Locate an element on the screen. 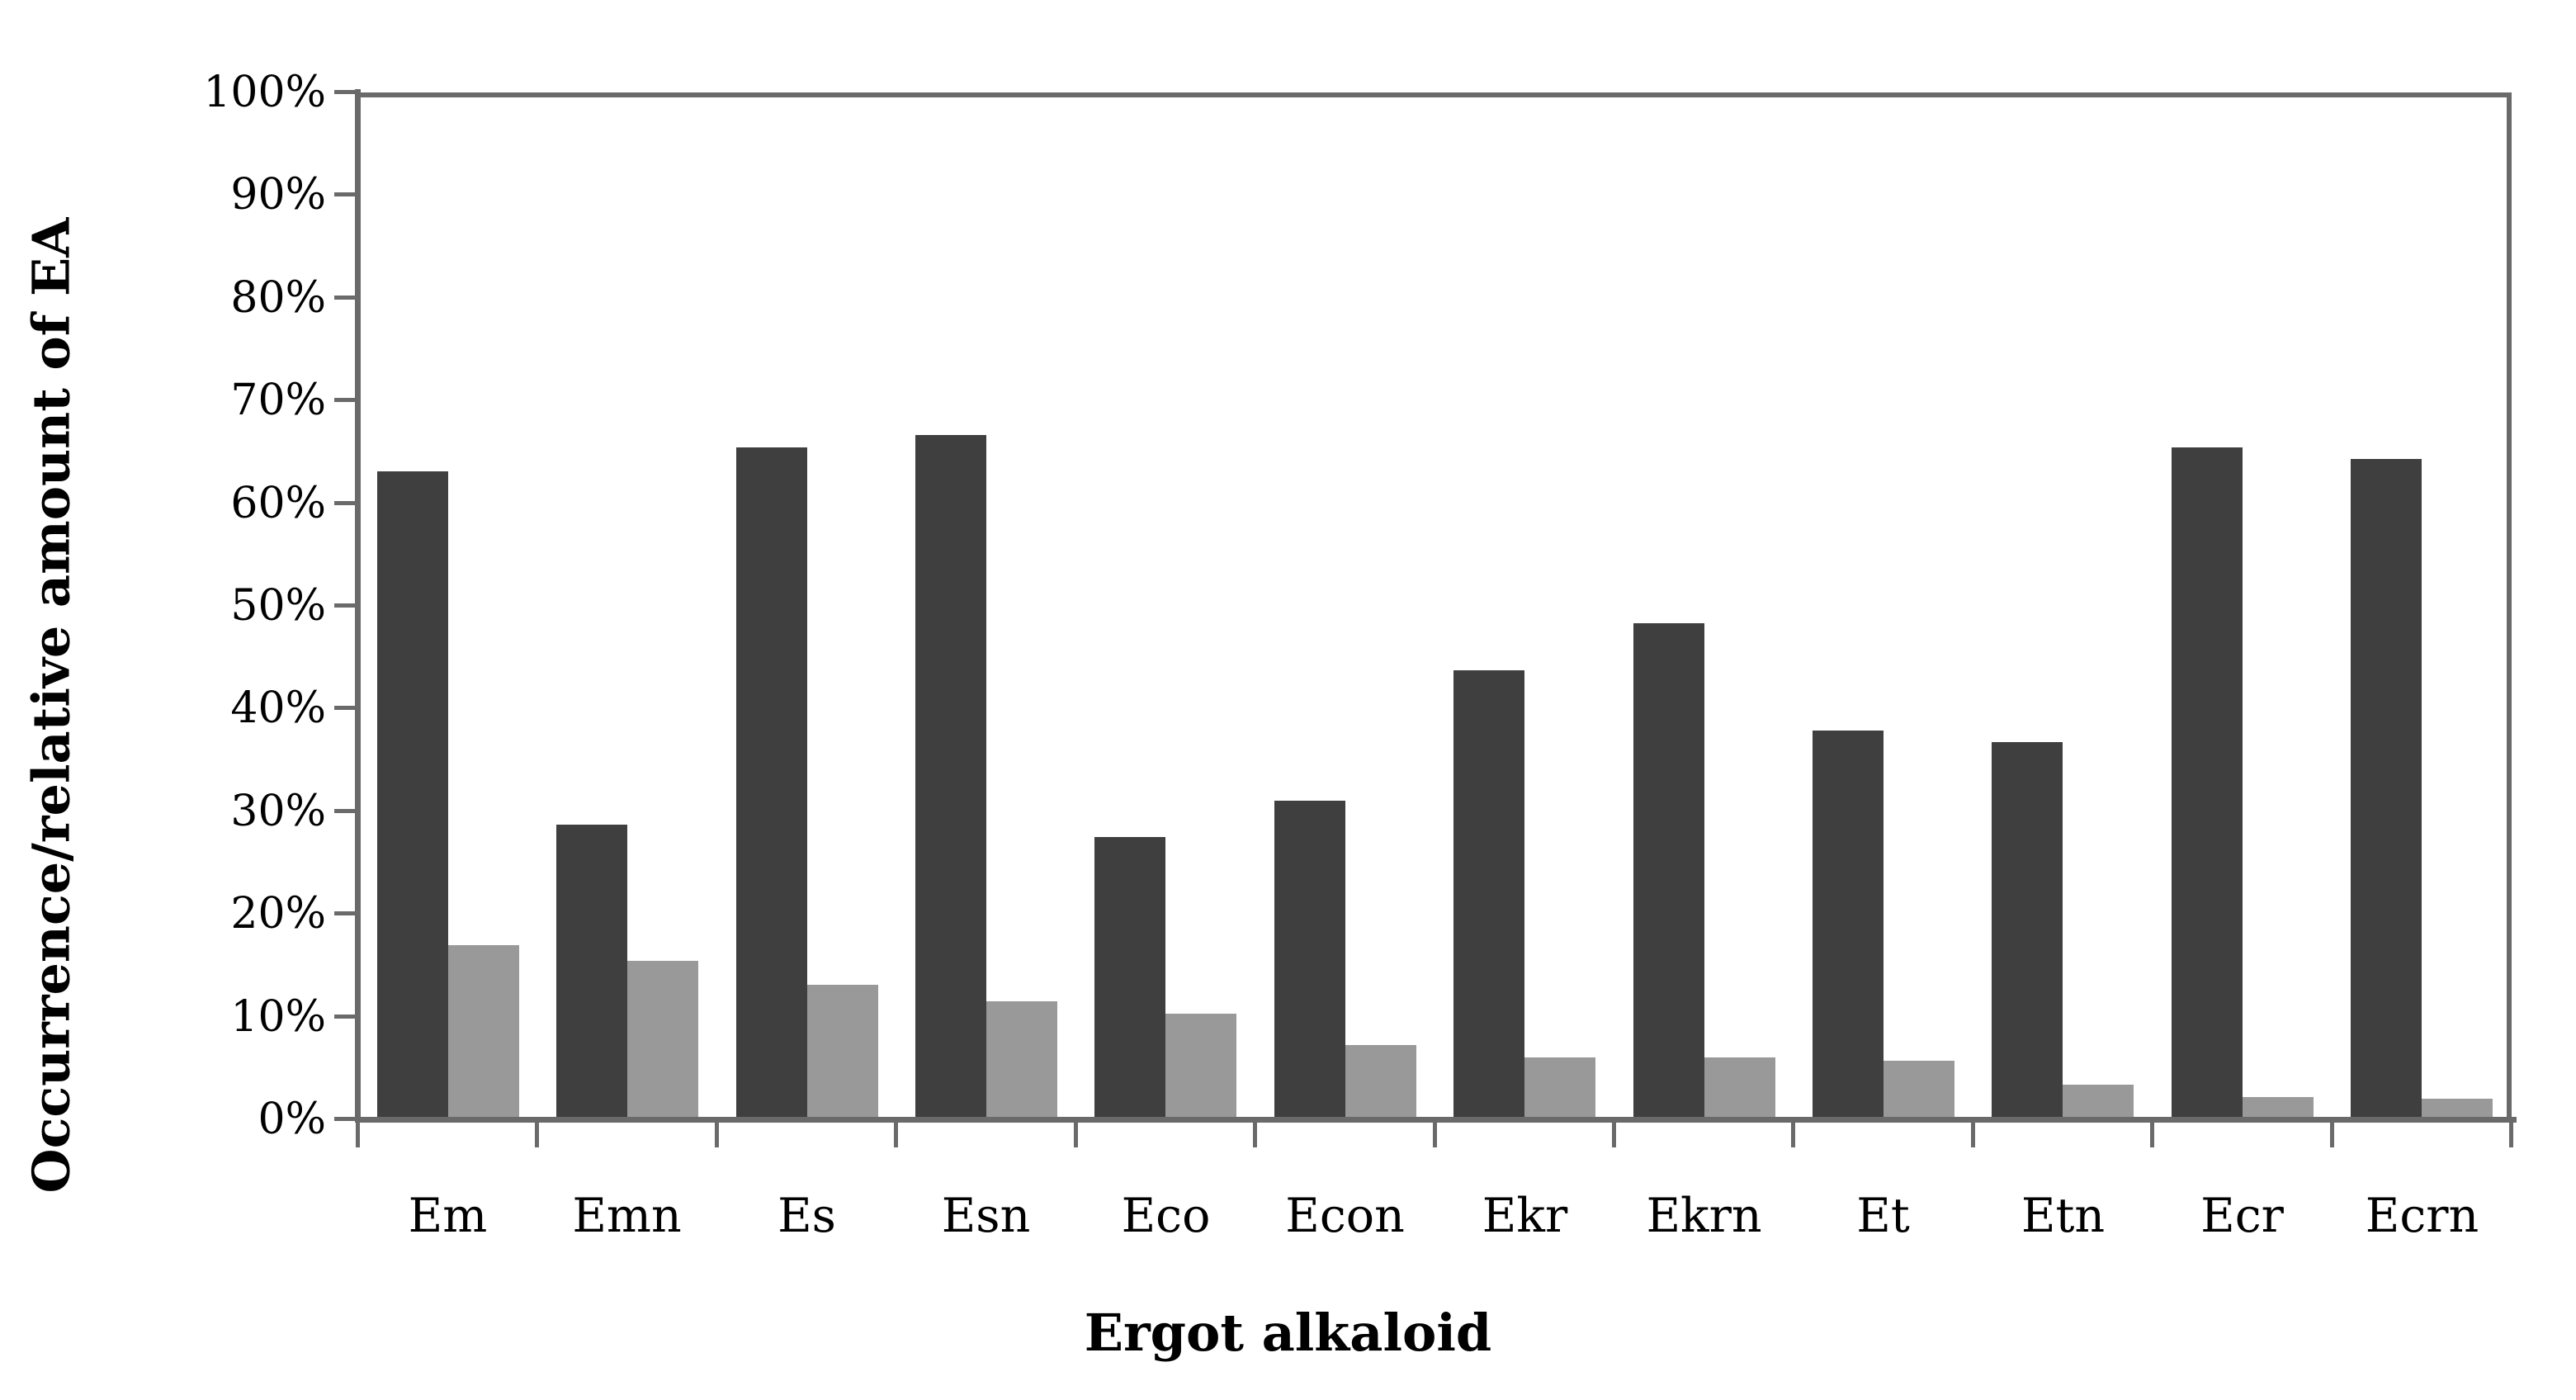  bar-dark-Etn is located at coordinates (2027, 930).